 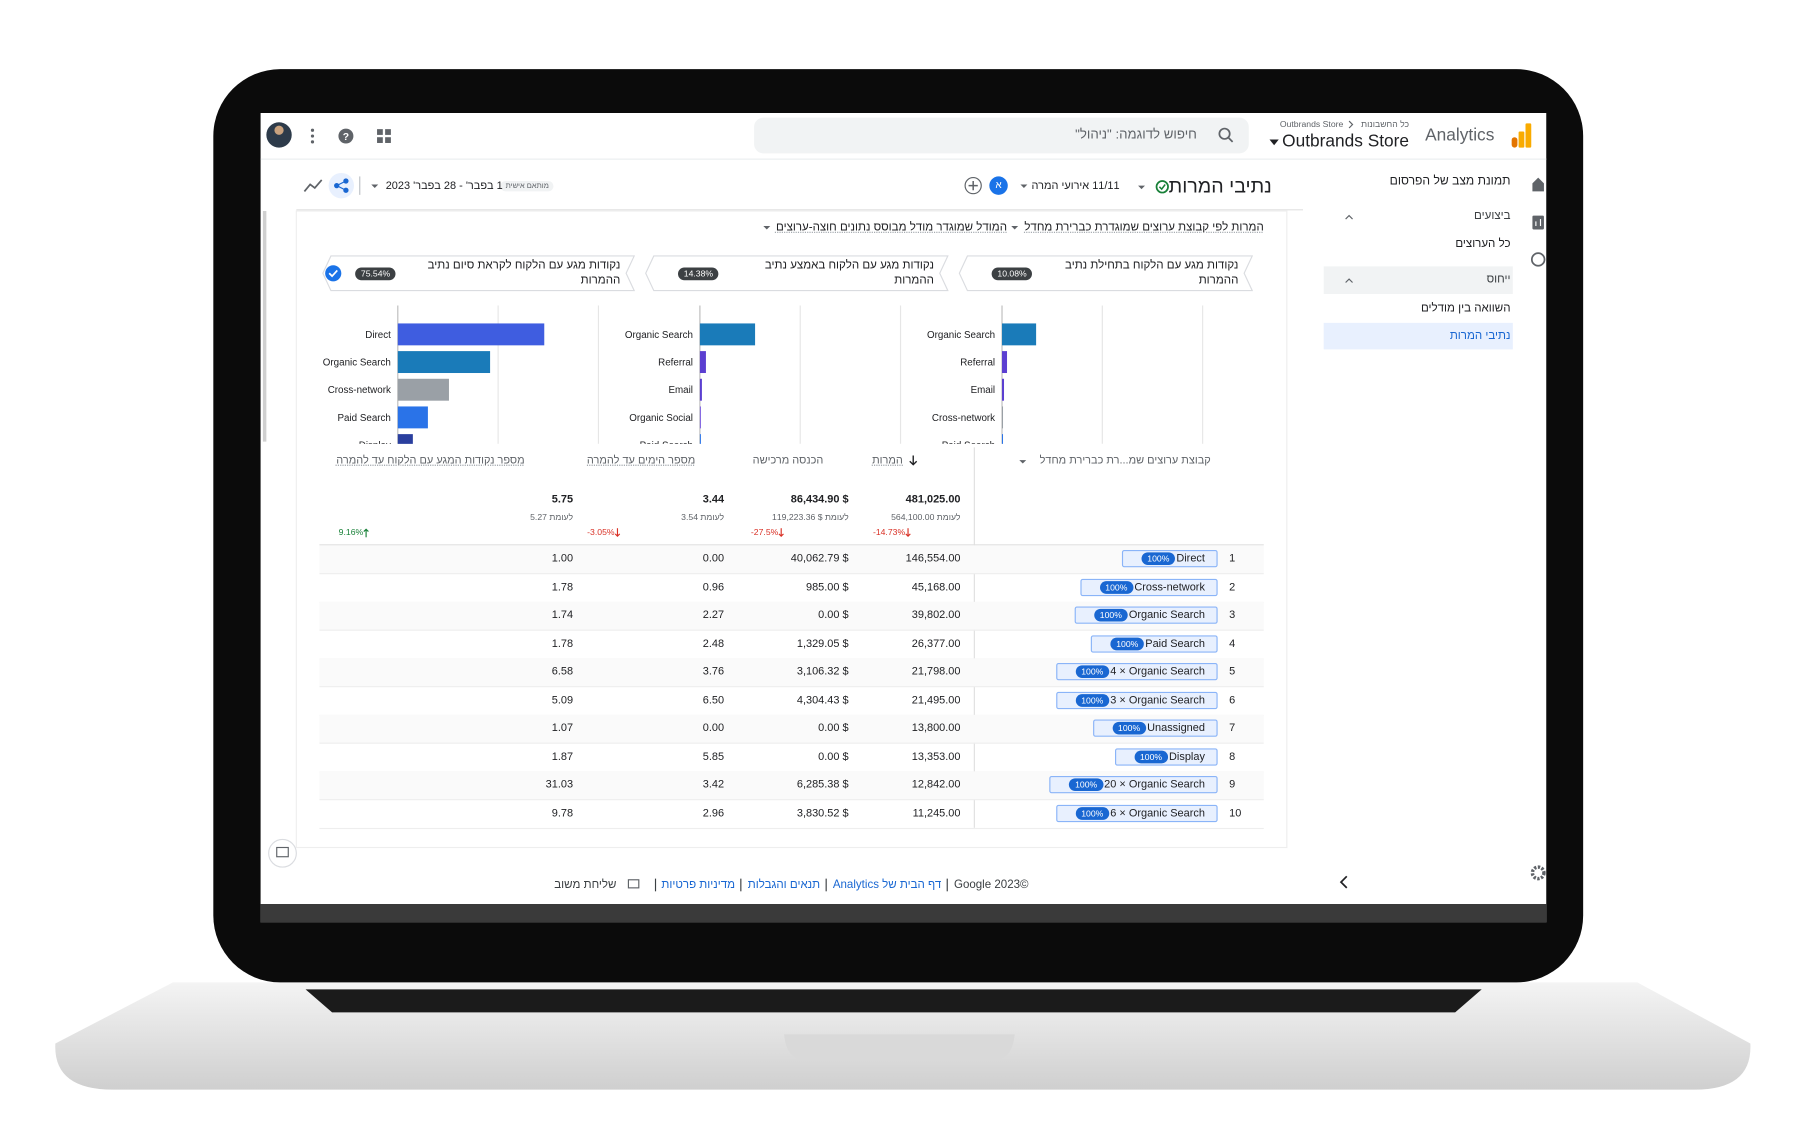 What do you see at coordinates (1459, 136) in the screenshot?
I see `product-name: Analytics` at bounding box center [1459, 136].